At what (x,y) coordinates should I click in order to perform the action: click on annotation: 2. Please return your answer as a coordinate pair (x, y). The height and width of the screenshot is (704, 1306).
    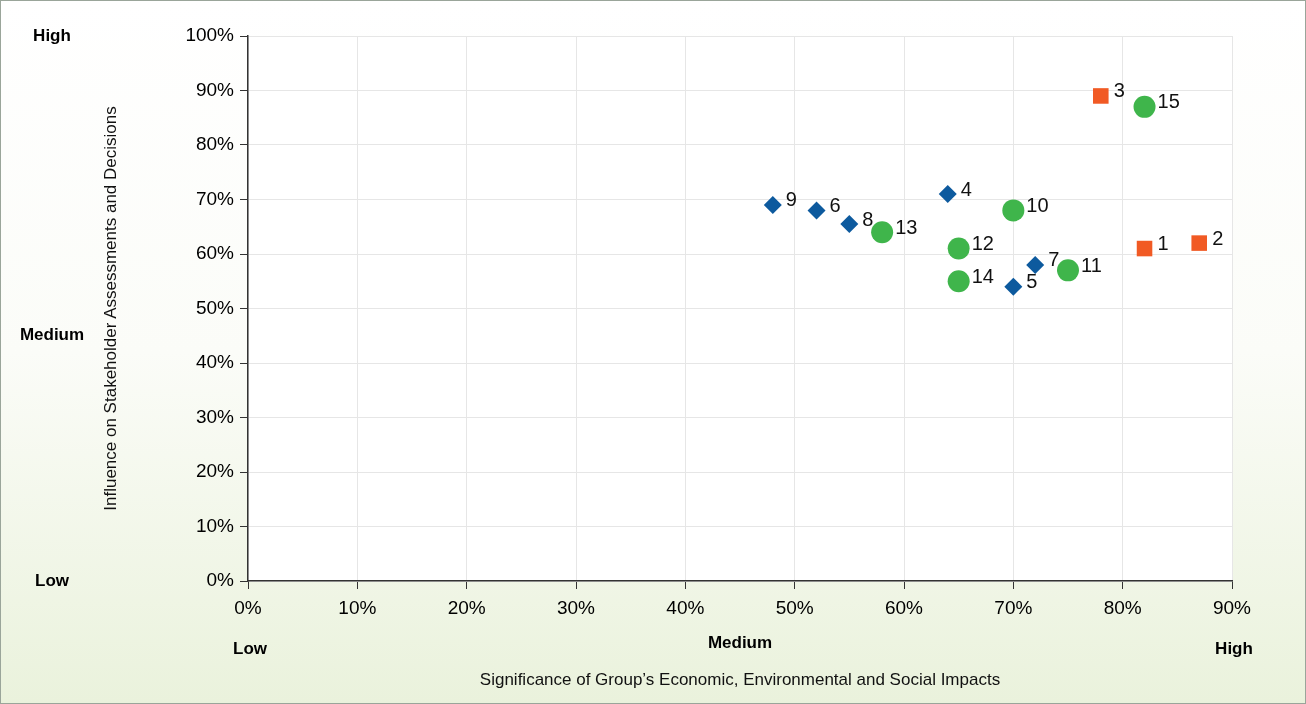
    Looking at the image, I should click on (1218, 237).